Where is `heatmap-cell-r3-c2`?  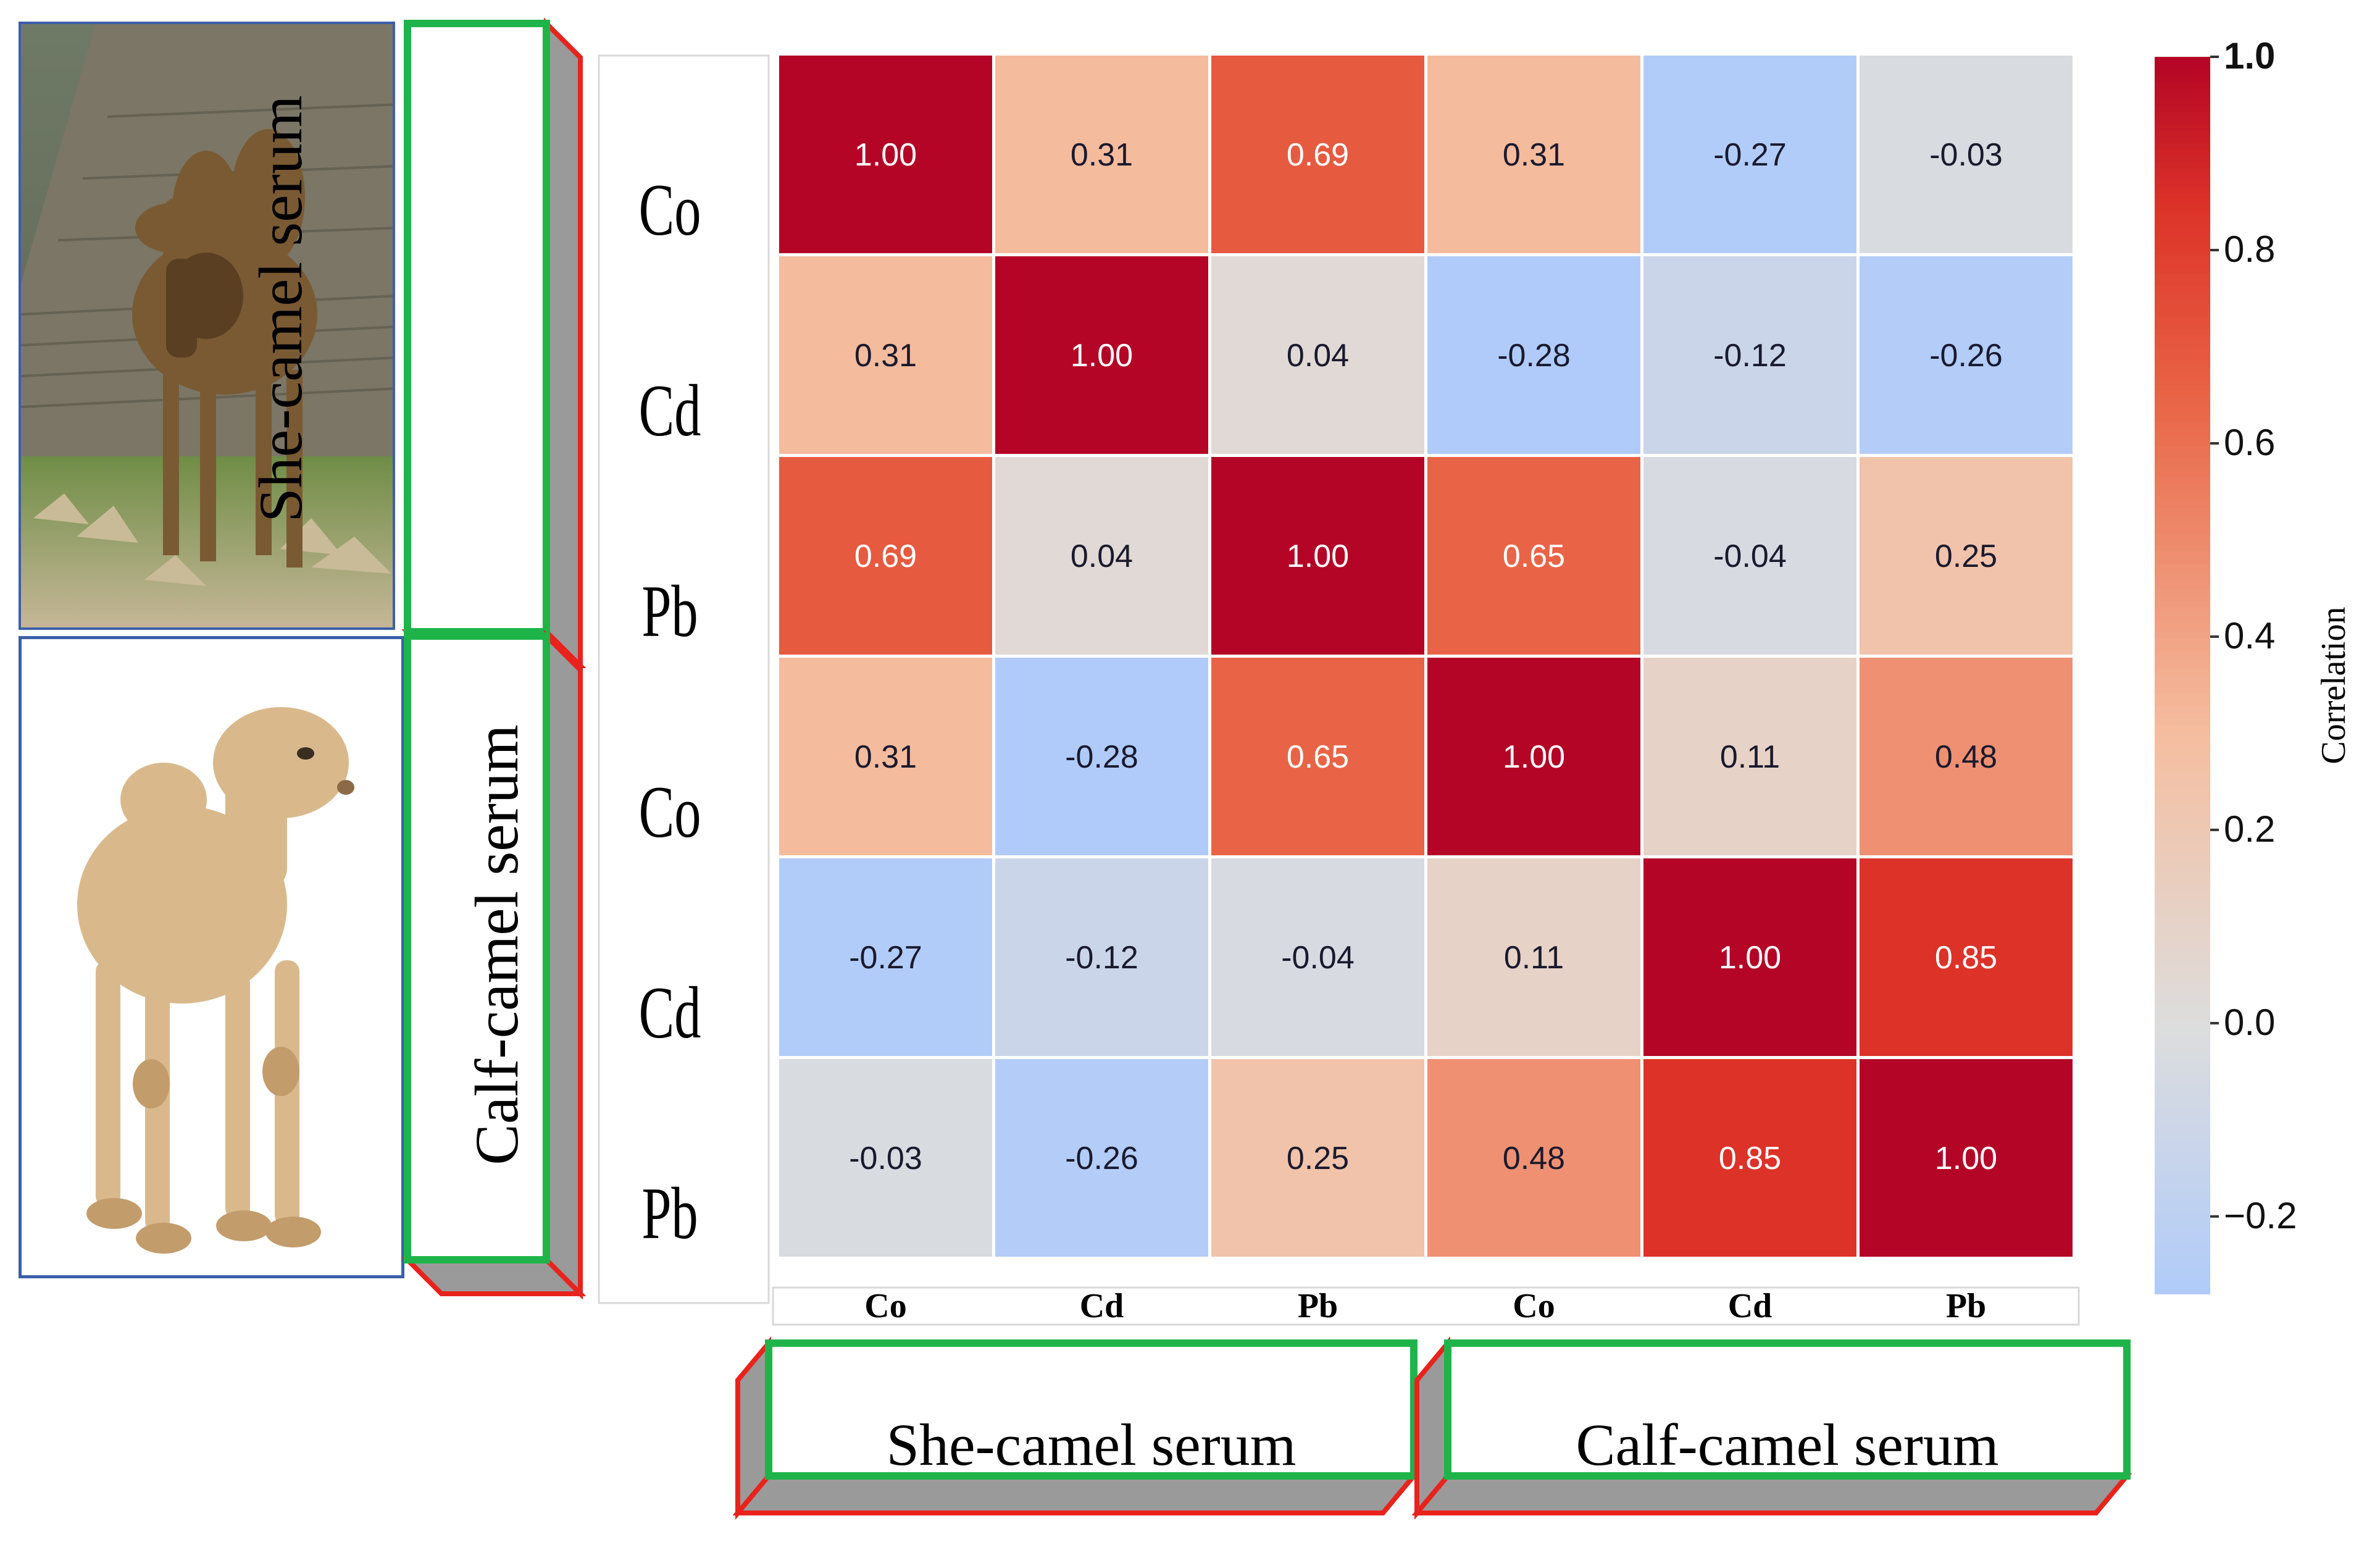 heatmap-cell-r3-c2 is located at coordinates (1318, 756).